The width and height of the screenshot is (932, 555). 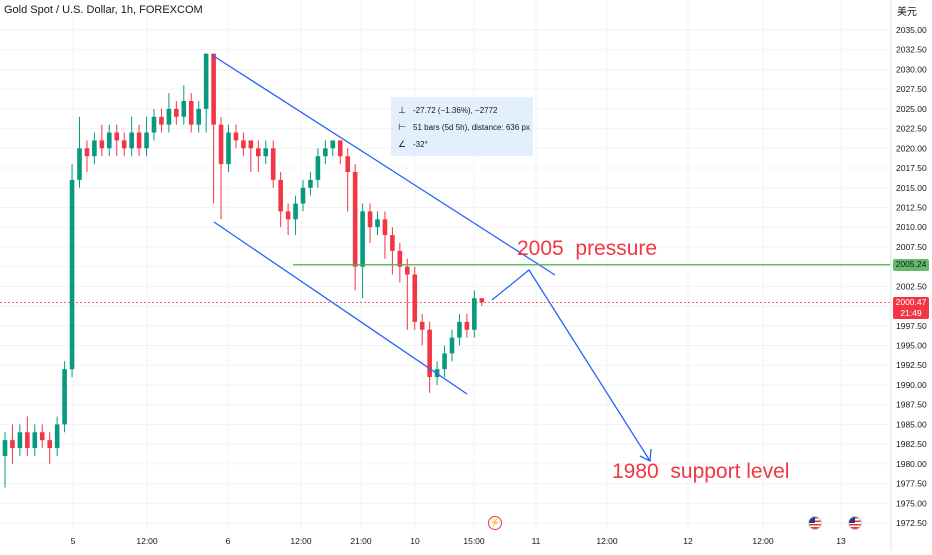 I want to click on y-tick-label: 1975.00, so click(x=911, y=503).